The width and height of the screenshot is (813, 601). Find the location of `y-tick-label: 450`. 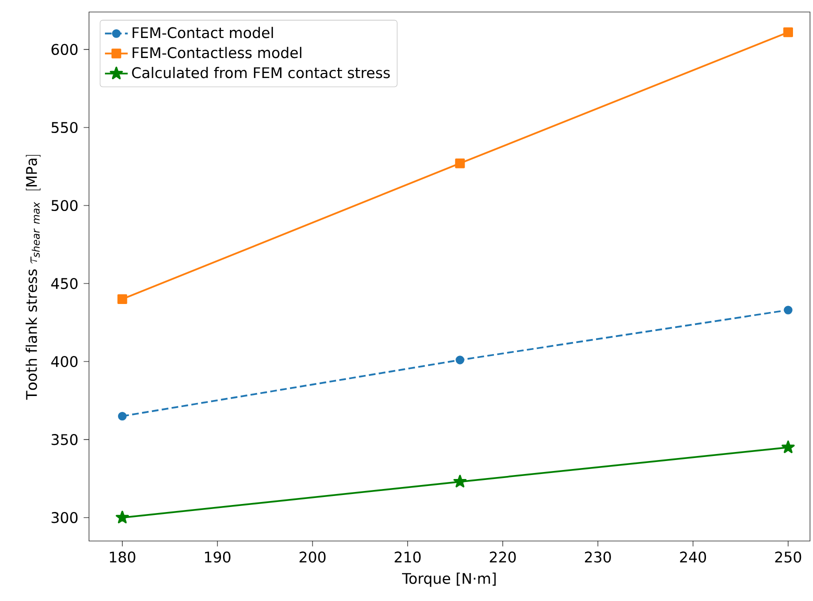

y-tick-label: 450 is located at coordinates (64, 284).